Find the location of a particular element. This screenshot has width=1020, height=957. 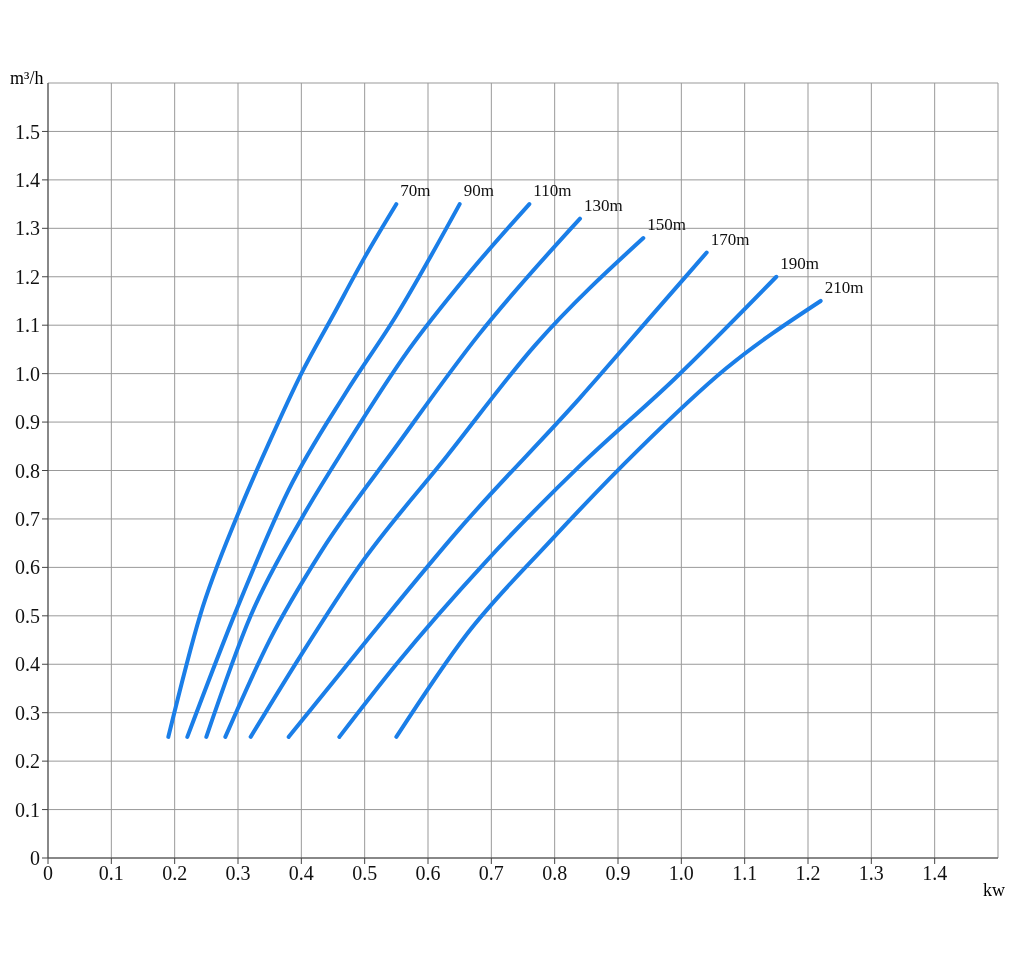

x-tick-label: 1.3 is located at coordinates (871, 873).